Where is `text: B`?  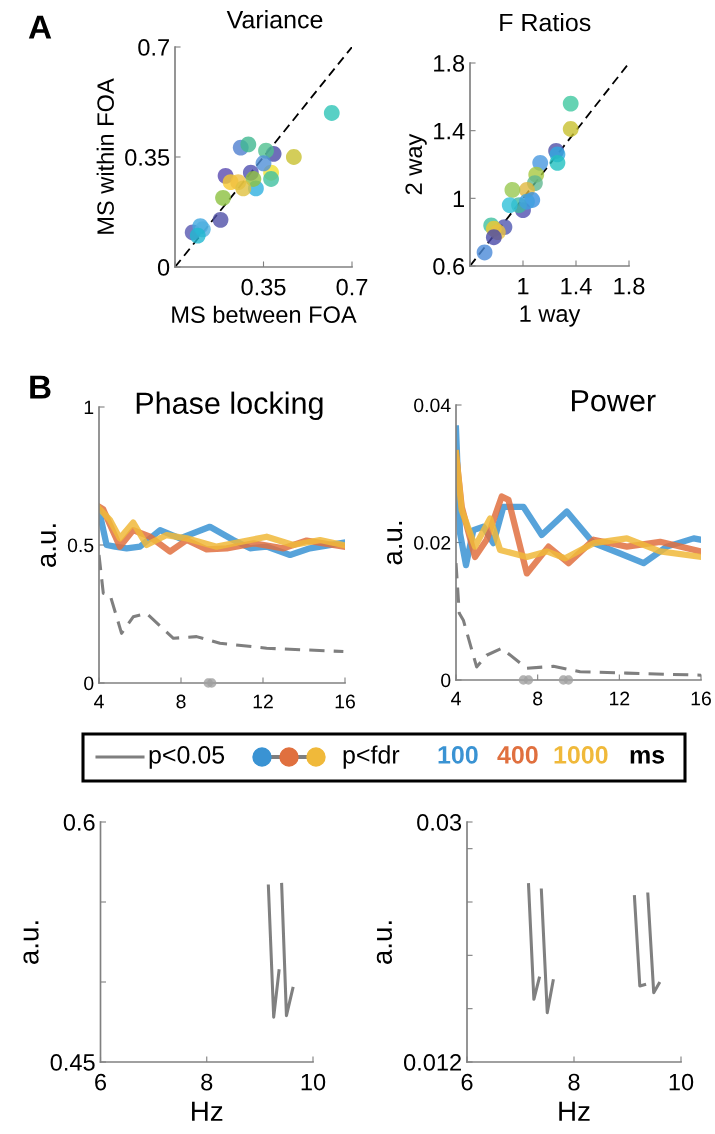
text: B is located at coordinates (40, 387).